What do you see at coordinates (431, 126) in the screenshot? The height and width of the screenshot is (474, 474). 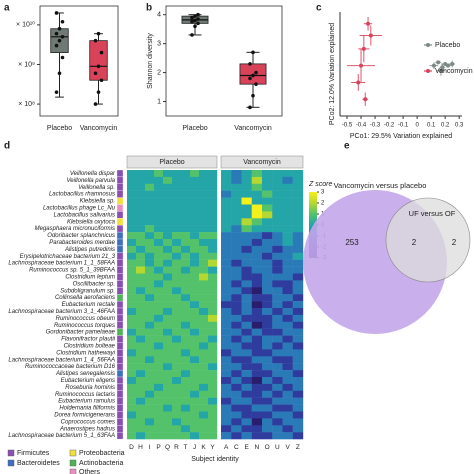 I see `x-tick-label: 0.1` at bounding box center [431, 126].